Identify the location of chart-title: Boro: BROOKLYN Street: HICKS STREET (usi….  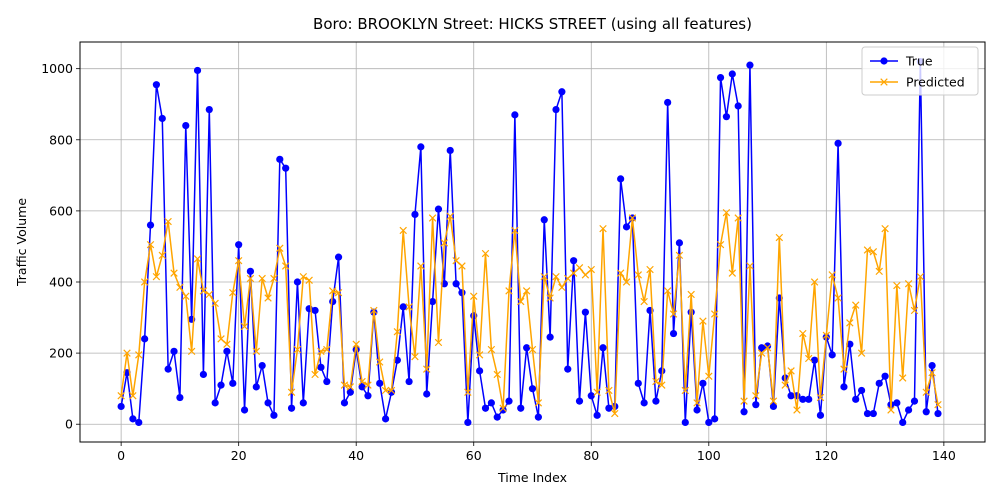
(532, 24).